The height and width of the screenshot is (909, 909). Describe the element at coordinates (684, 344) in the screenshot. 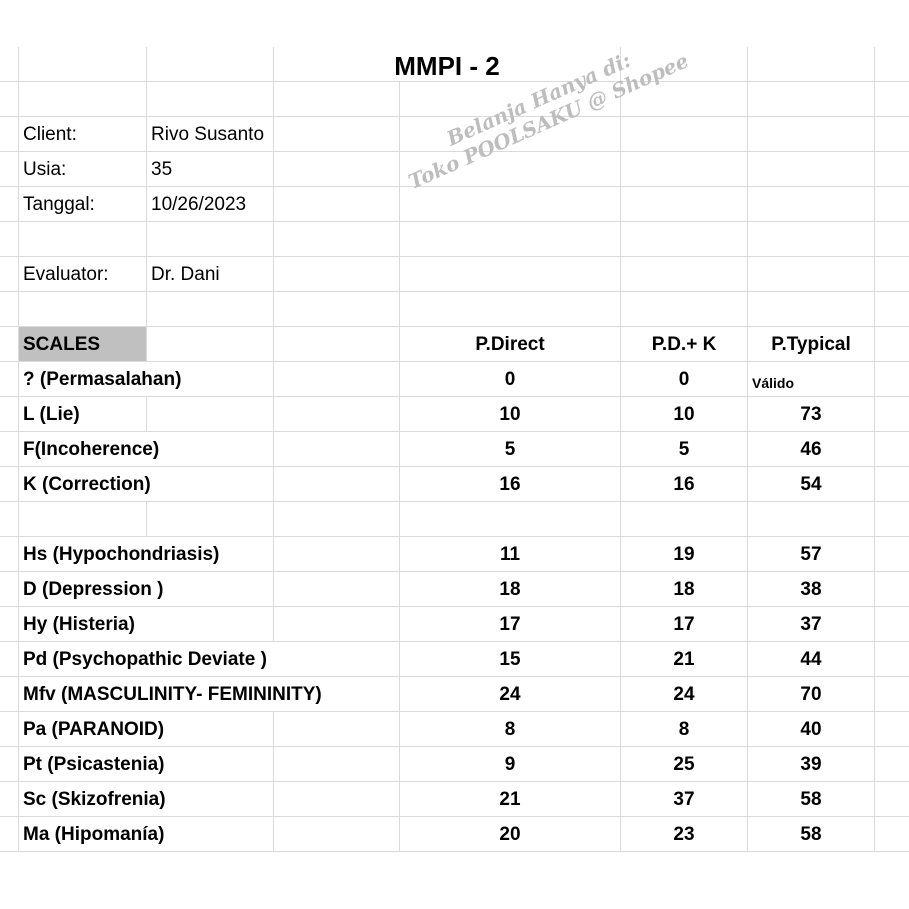

I see `pd-k-header: P.D.+ K` at that location.